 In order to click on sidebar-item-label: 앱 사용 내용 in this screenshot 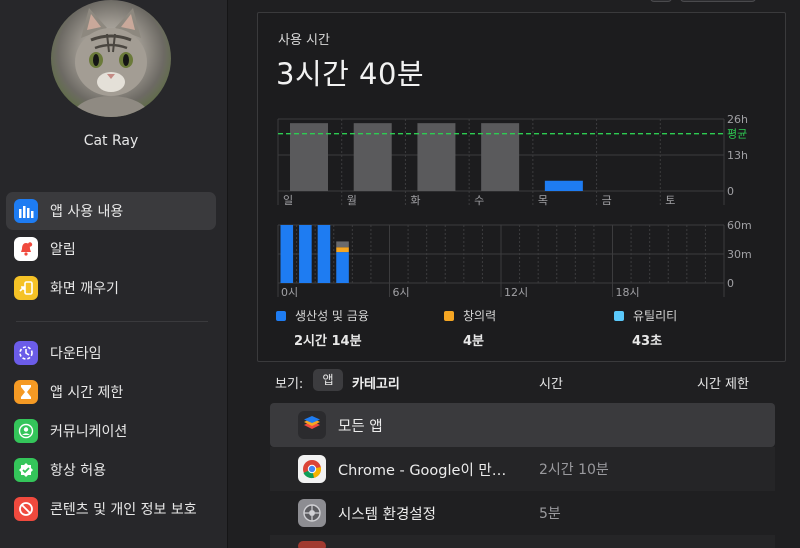, I will do `click(87, 212)`.